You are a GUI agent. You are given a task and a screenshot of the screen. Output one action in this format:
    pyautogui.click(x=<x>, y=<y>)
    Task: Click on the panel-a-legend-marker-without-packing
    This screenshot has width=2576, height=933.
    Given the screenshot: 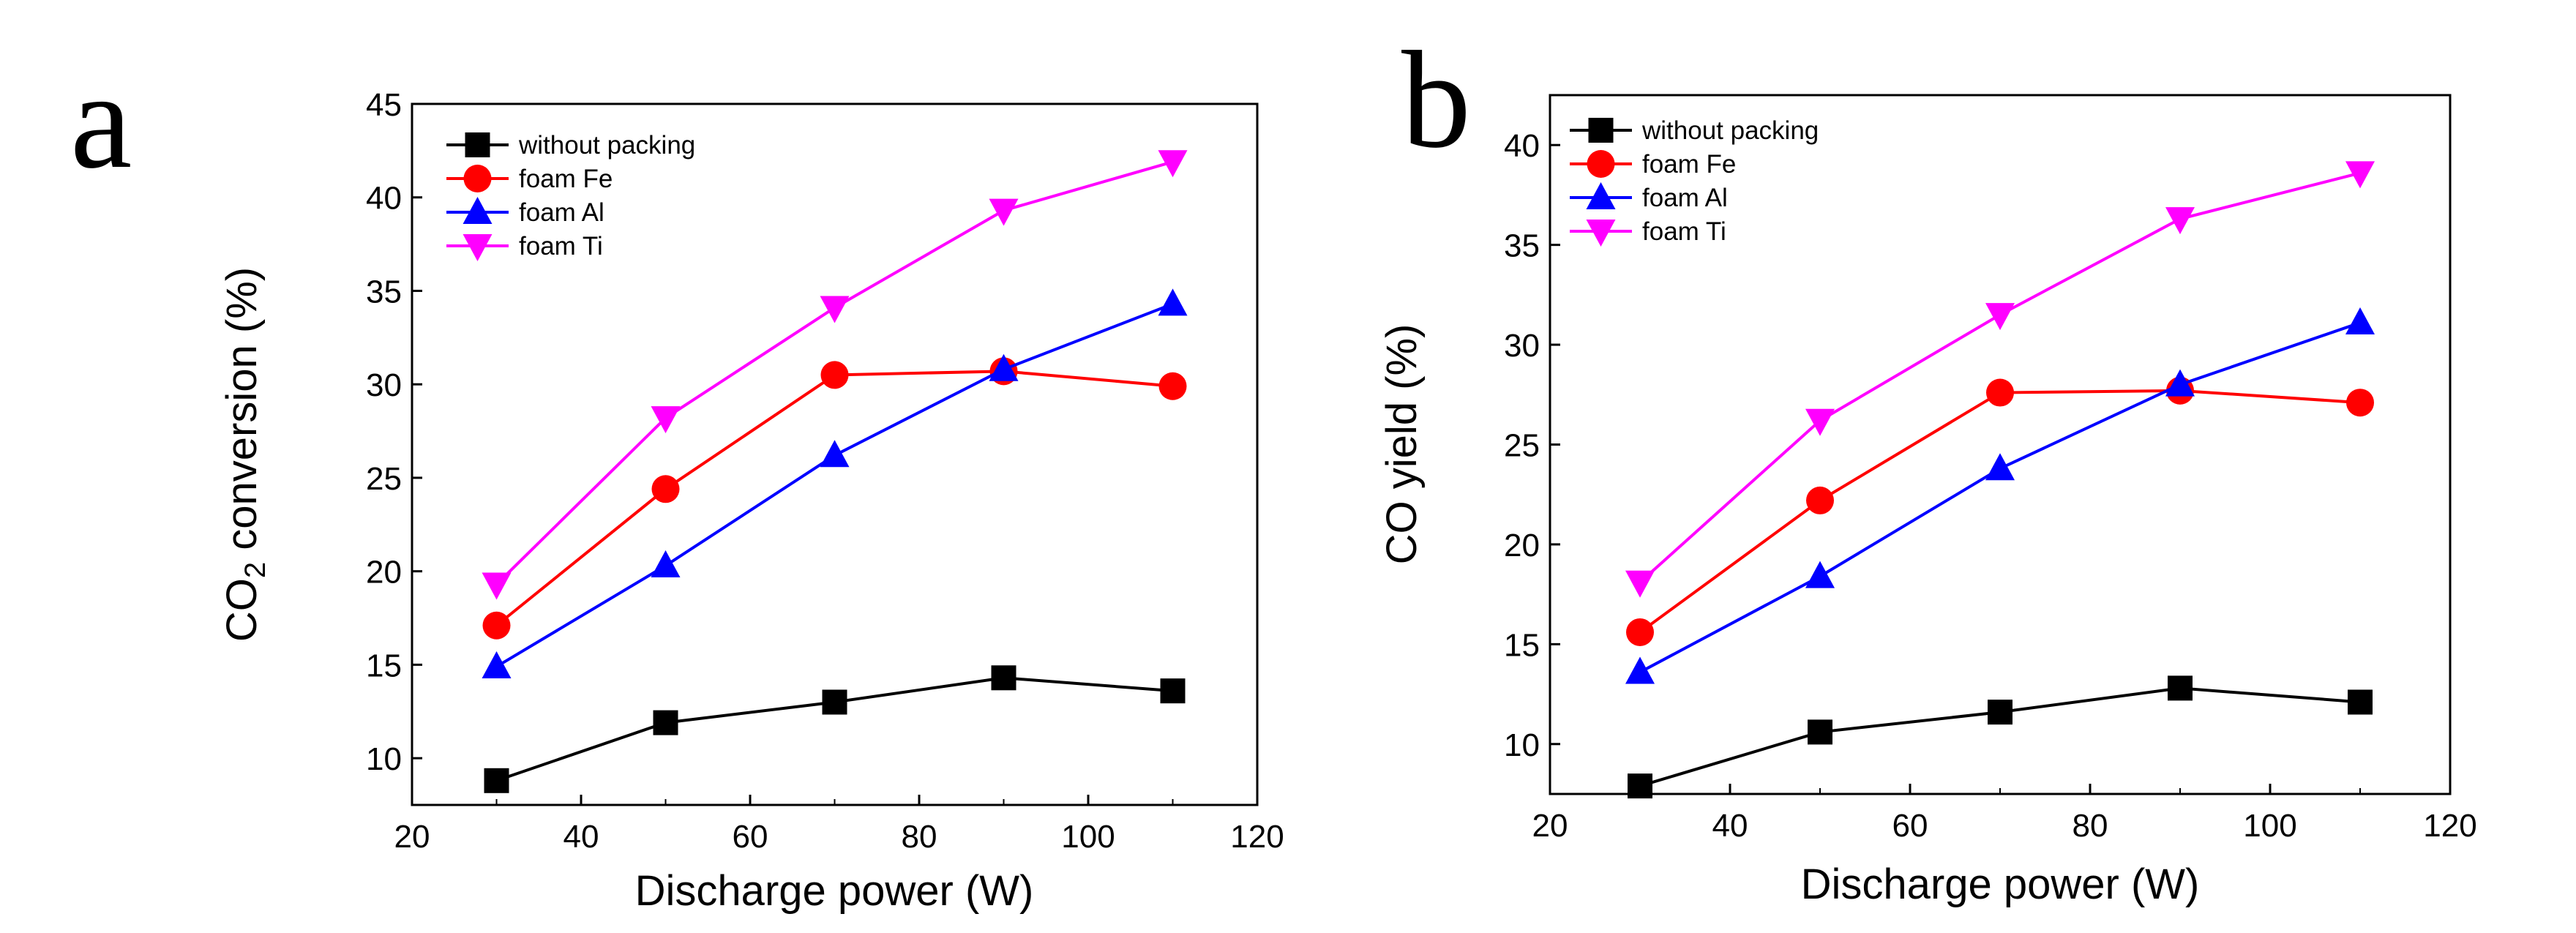 What is the action you would take?
    pyautogui.click(x=477, y=144)
    